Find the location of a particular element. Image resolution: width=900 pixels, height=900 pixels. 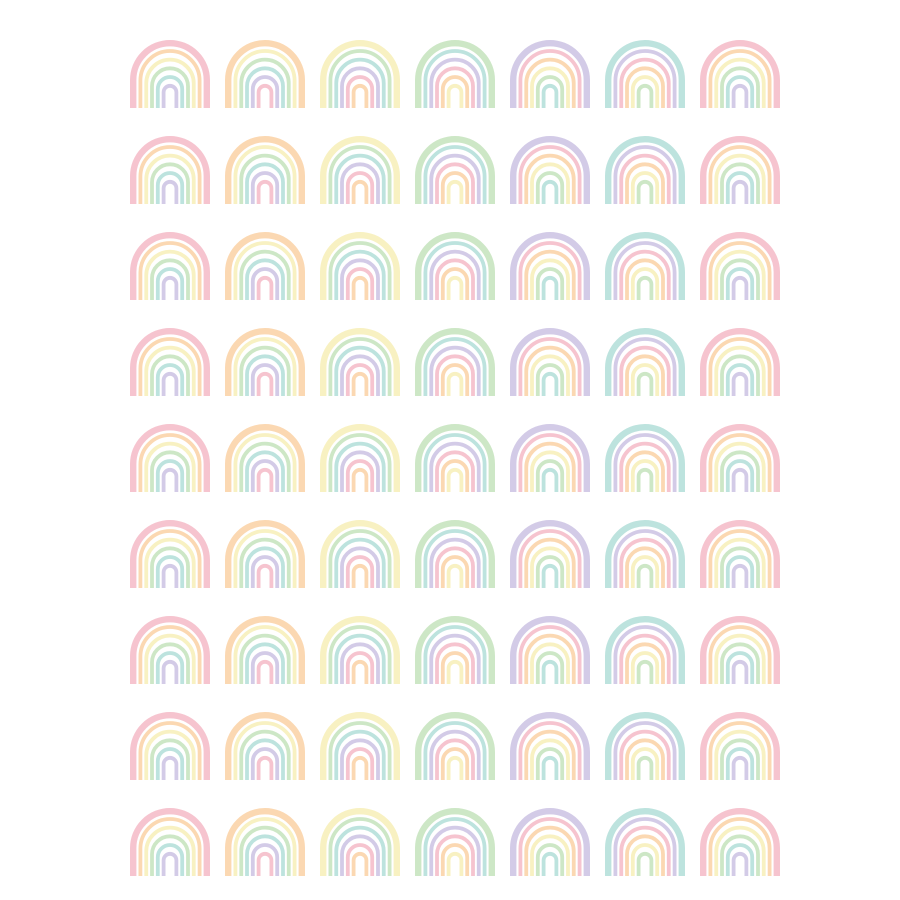

rainbow-r5-c2-orange is located at coordinates (265, 458).